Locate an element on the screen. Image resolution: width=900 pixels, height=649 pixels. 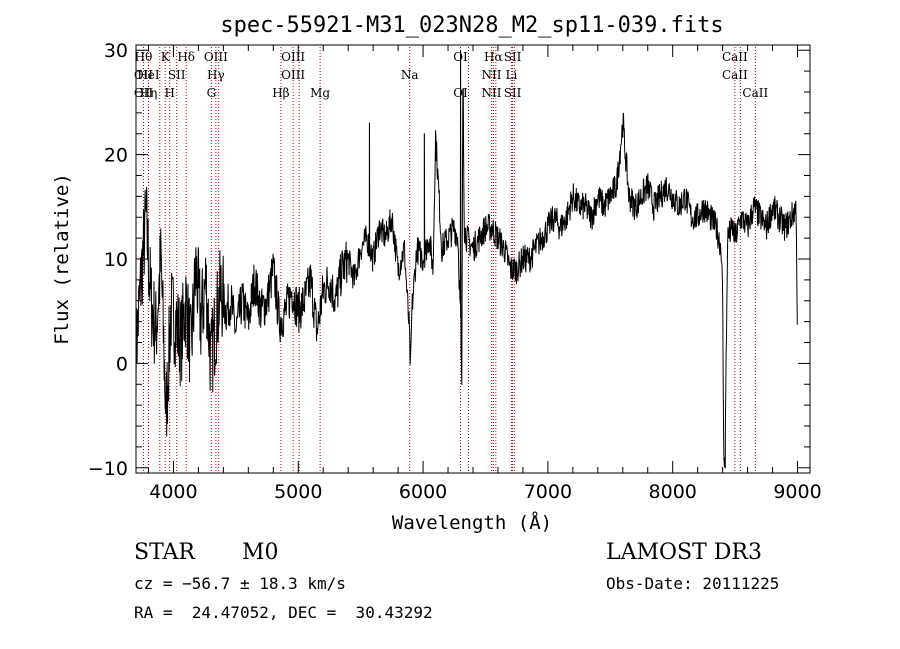
line-marker-label: OII is located at coordinates (144, 93).